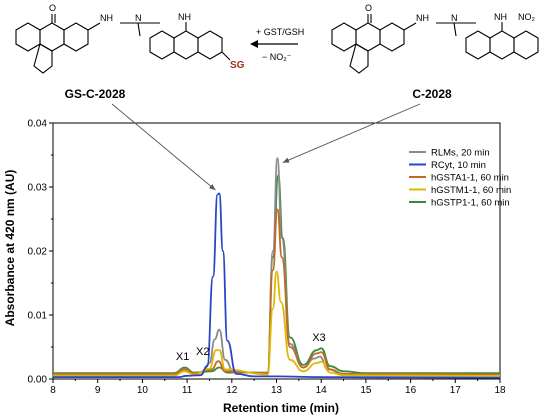  What do you see at coordinates (411, 390) in the screenshot?
I see `x-tick-label: 16` at bounding box center [411, 390].